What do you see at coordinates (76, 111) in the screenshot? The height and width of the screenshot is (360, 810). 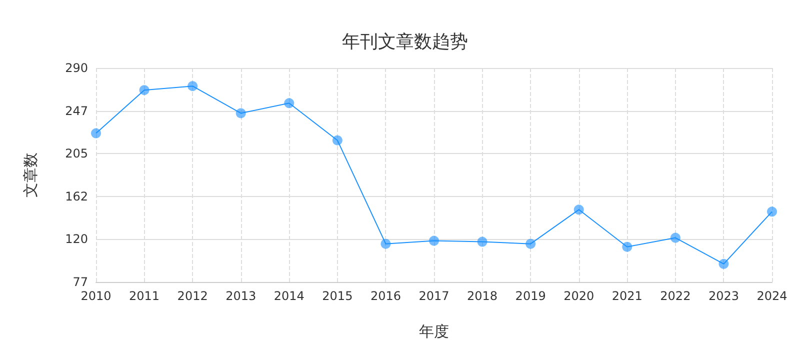 I see `y-tick-label: 247` at bounding box center [76, 111].